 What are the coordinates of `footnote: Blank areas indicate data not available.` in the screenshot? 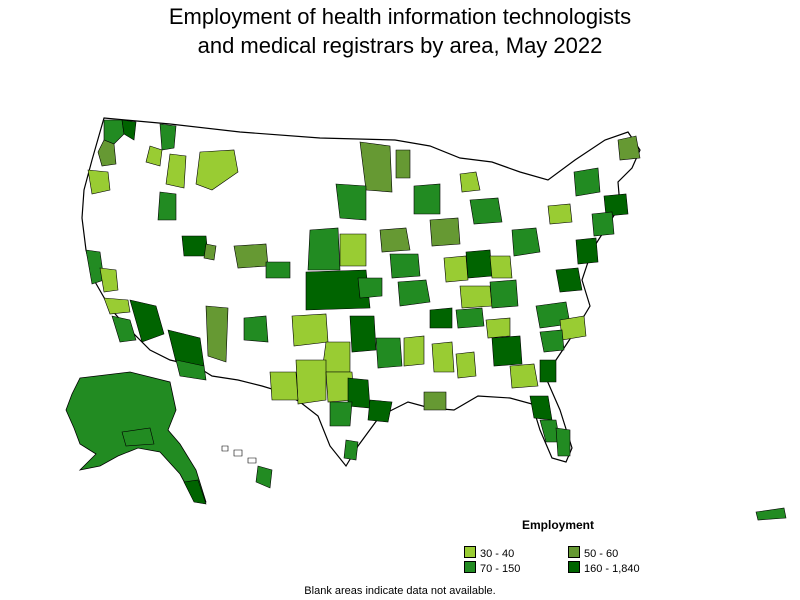 It's located at (400, 591).